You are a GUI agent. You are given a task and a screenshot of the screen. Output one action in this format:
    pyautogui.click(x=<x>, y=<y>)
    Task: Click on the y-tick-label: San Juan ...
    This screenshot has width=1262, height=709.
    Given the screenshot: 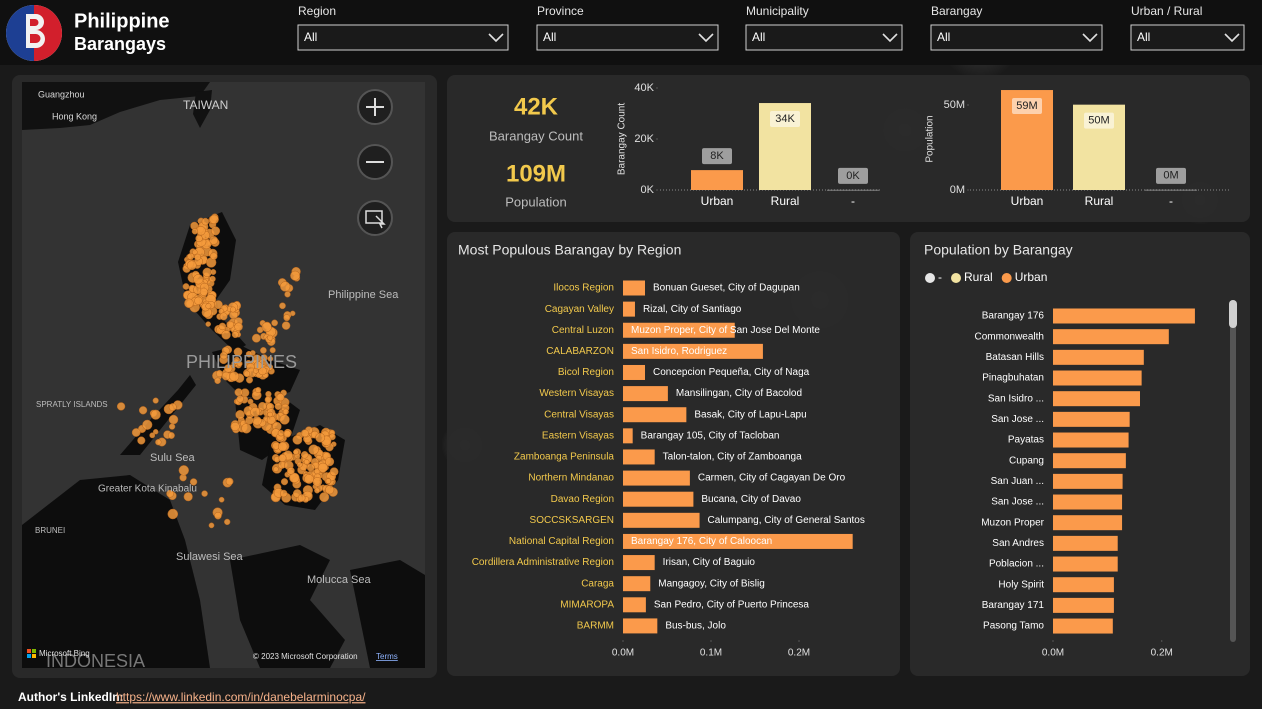 What is the action you would take?
    pyautogui.click(x=1017, y=481)
    